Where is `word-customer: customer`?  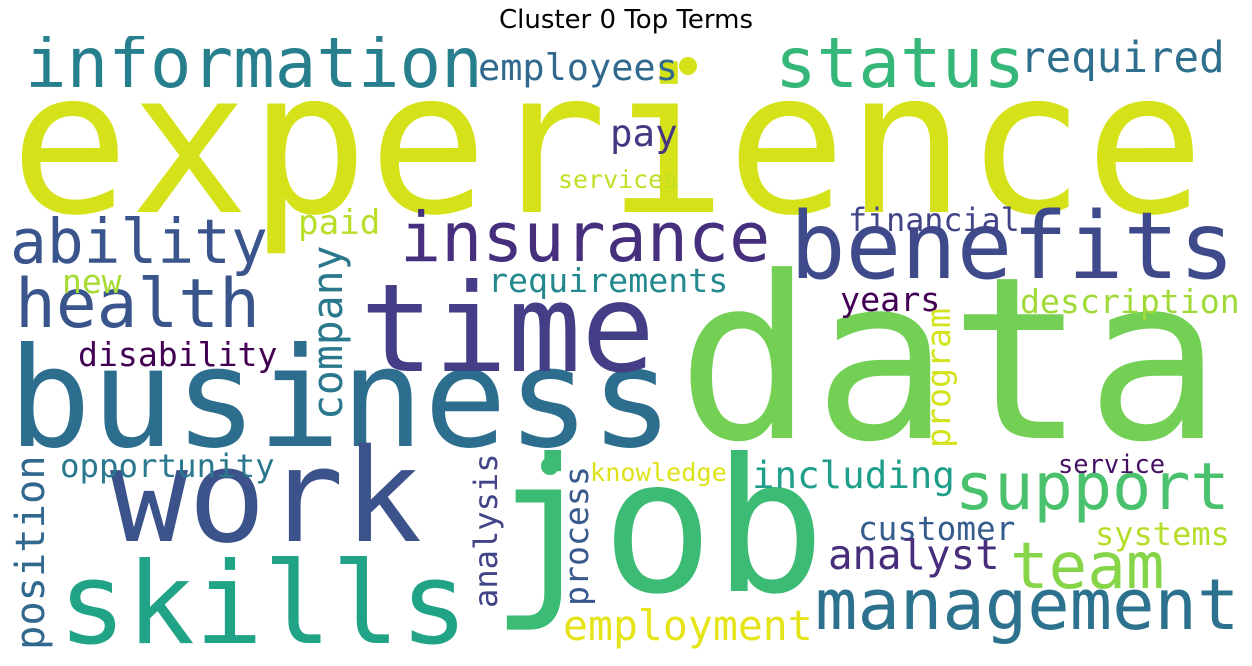
word-customer: customer is located at coordinates (937, 529).